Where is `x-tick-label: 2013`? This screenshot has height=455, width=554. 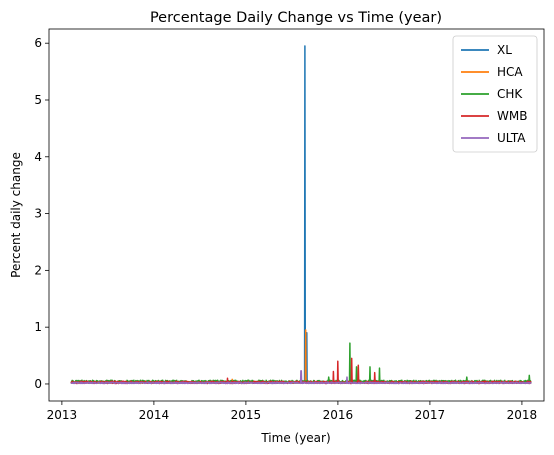 x-tick-label: 2013 is located at coordinates (62, 415).